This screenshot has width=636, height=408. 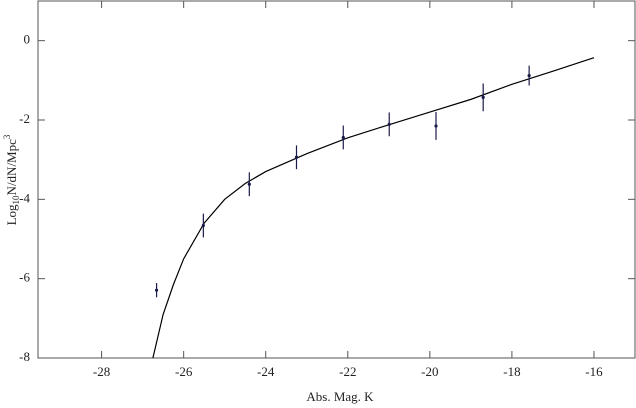 I want to click on y-tick-label: 0, so click(x=27, y=39).